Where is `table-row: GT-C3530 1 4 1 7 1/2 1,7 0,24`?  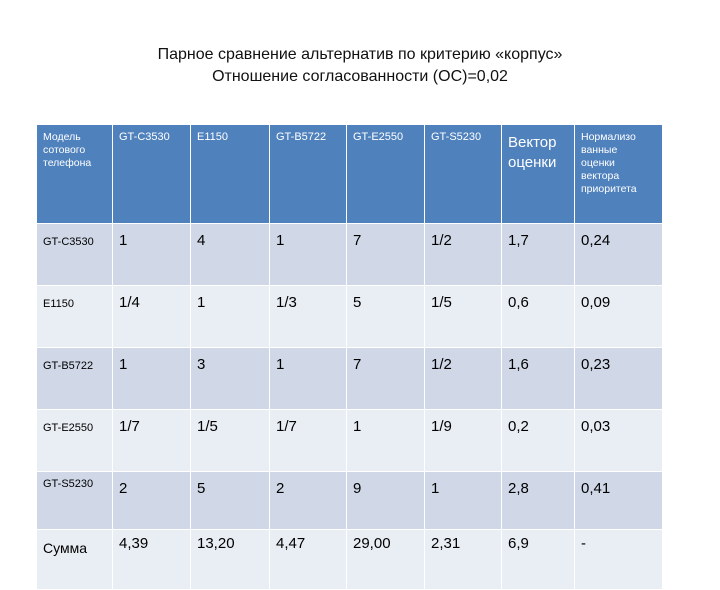
table-row: GT-C3530 1 4 1 7 1/2 1,7 0,24 is located at coordinates (349, 254).